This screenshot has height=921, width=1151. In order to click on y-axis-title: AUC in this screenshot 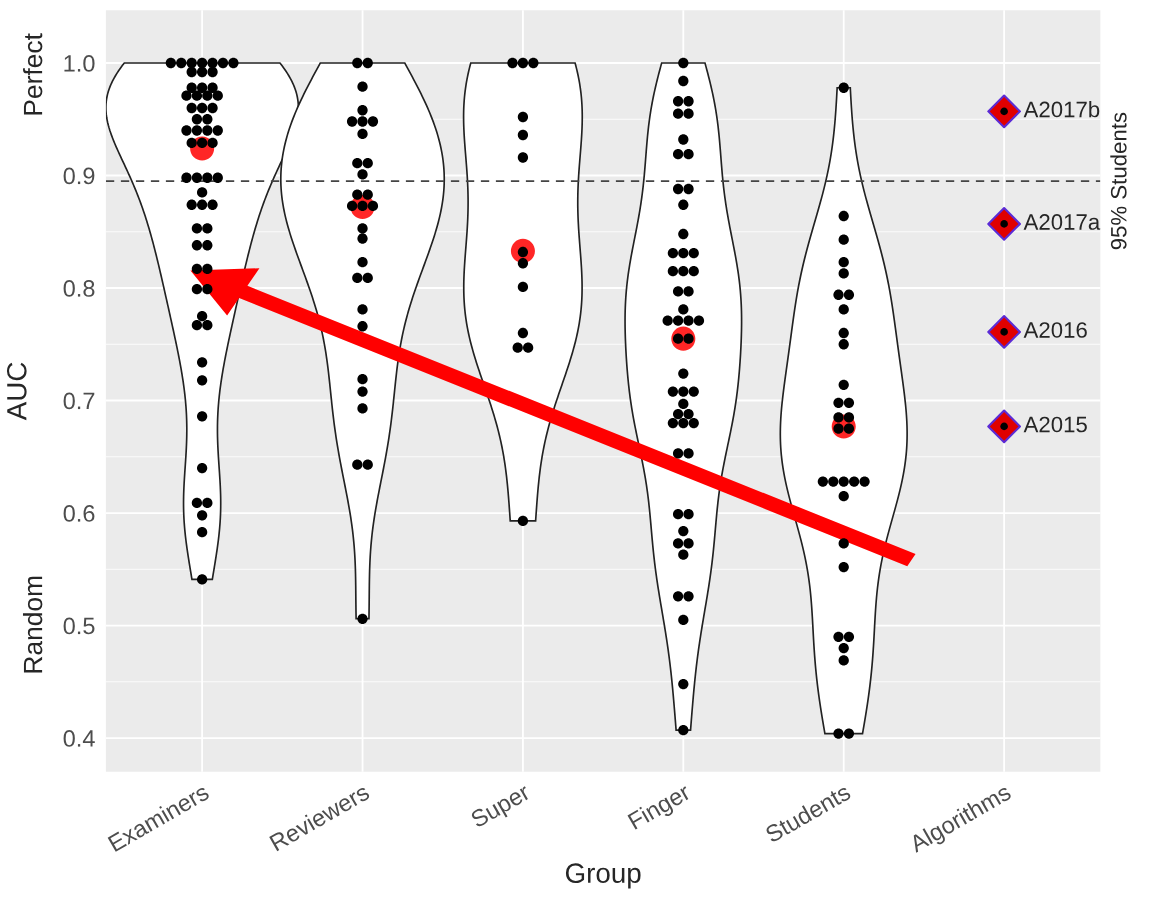, I will do `click(16, 391)`.